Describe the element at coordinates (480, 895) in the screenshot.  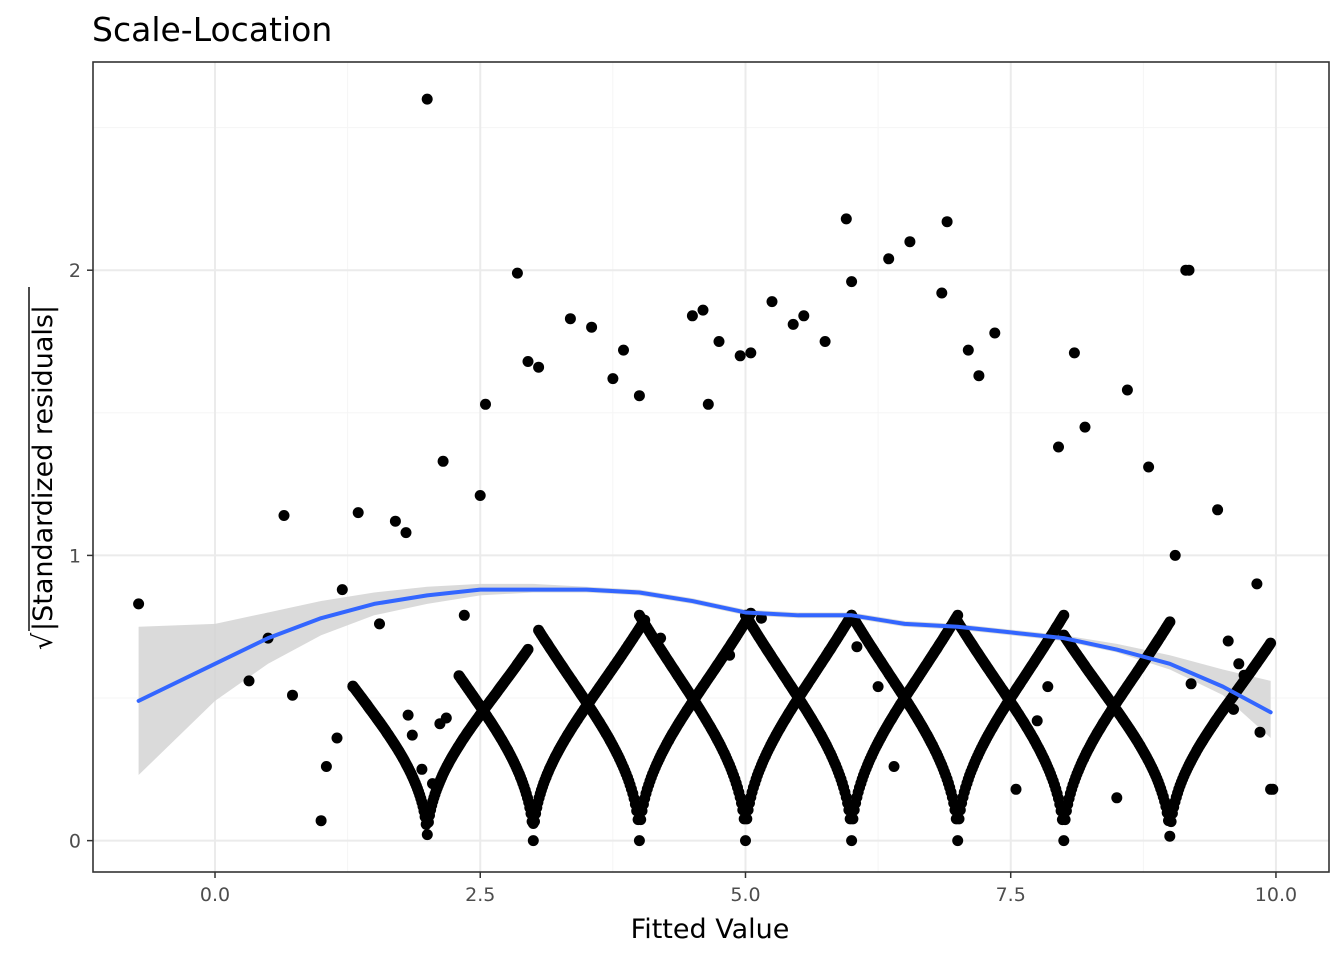
I see `x-tick-label: 2.5` at that location.